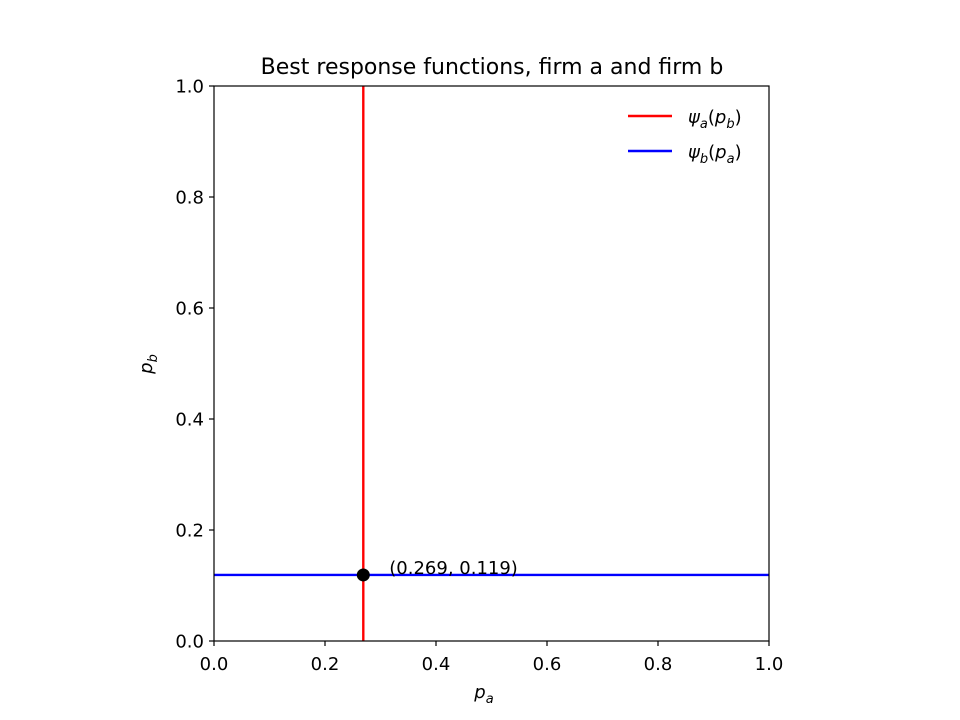 The image size is (960, 720). Describe the element at coordinates (189, 309) in the screenshot. I see `y-tick-label: 0.6` at that location.